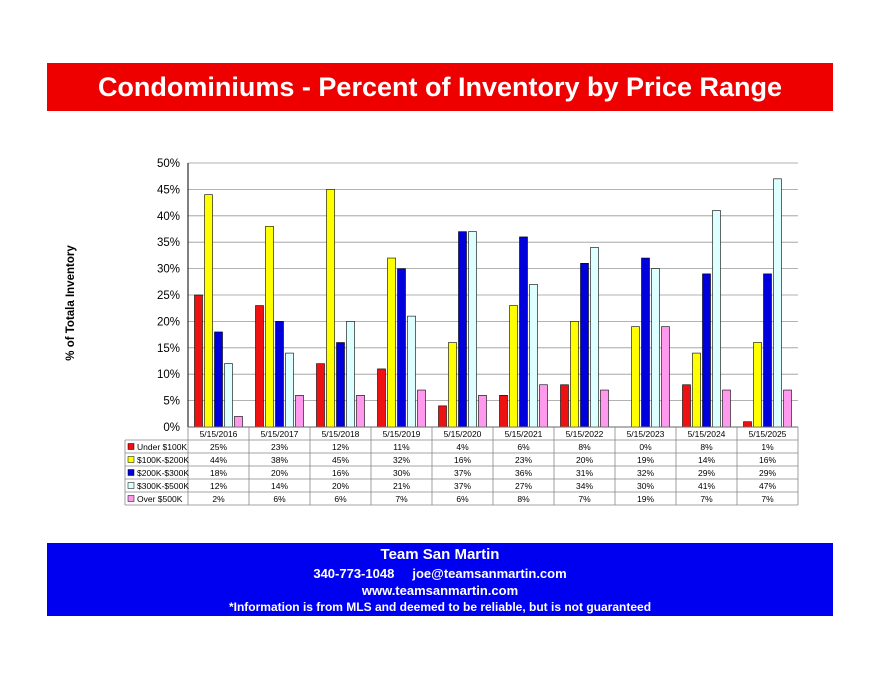 The width and height of the screenshot is (880, 680). What do you see at coordinates (218, 460) in the screenshot?
I see `data-label: 44%` at bounding box center [218, 460].